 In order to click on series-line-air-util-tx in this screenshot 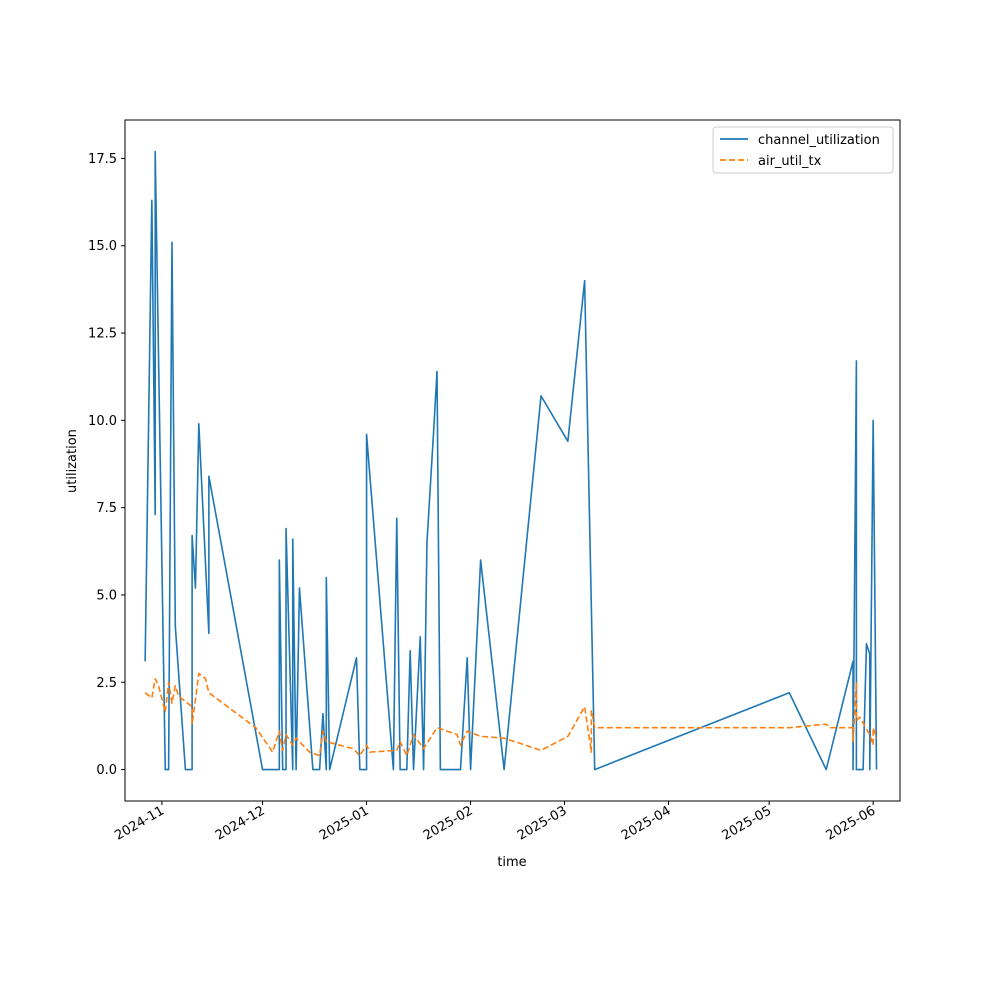, I will do `click(511, 714)`.